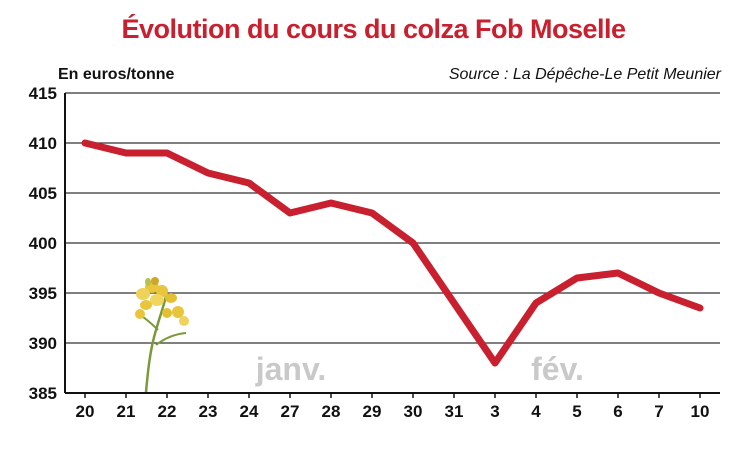  What do you see at coordinates (116, 74) in the screenshot?
I see `y-axis-unit-label: En euros/tonne` at bounding box center [116, 74].